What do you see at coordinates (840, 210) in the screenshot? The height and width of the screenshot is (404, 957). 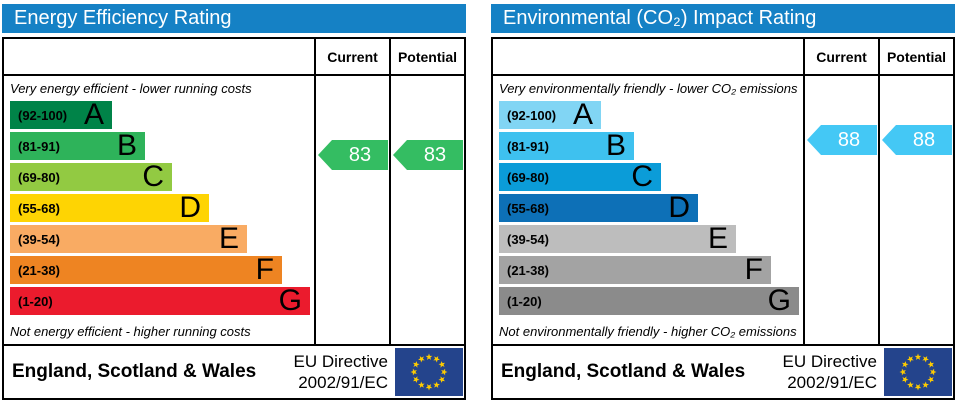 I see `current-value-column: 88` at bounding box center [840, 210].